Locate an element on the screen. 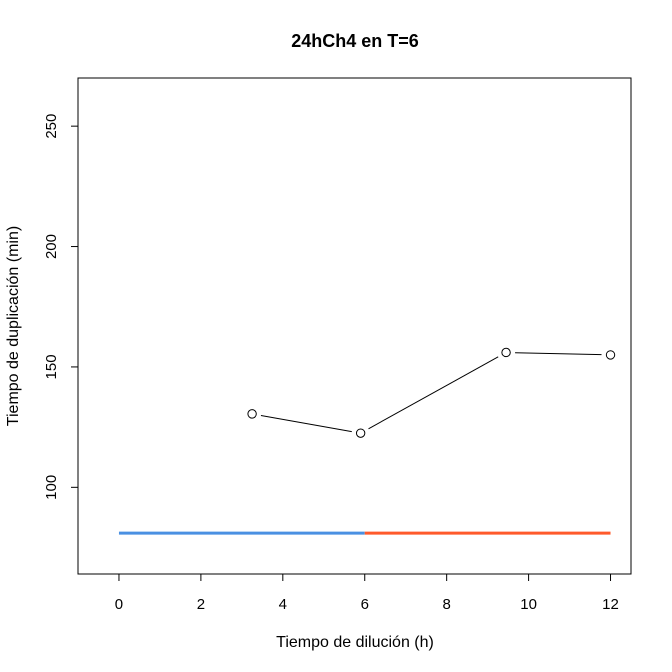 This screenshot has height=672, width=672. series-points is located at coordinates (431, 392).